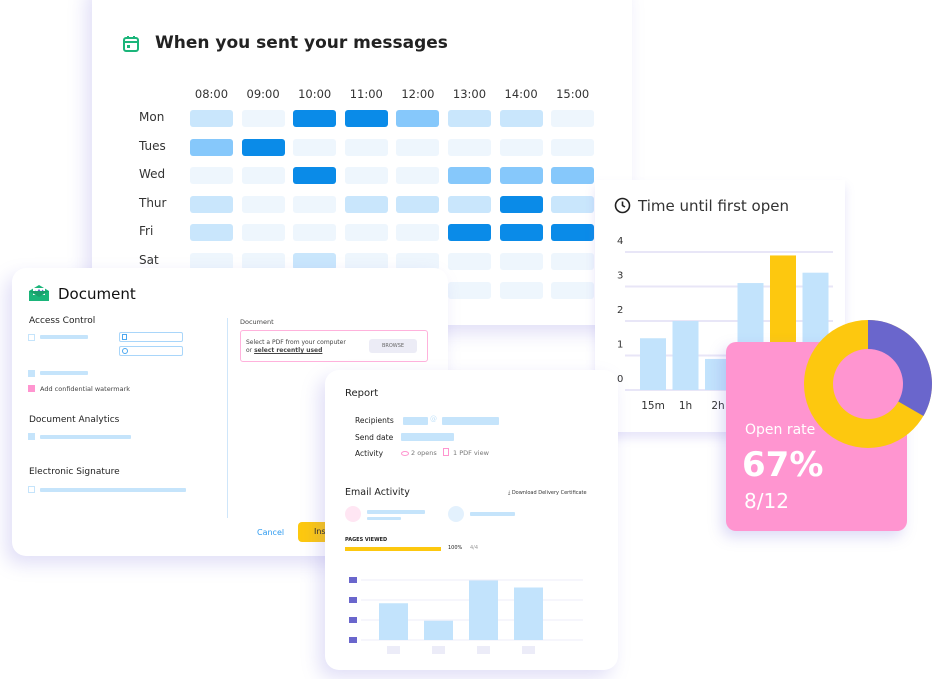 This screenshot has height=679, width=933. Describe the element at coordinates (301, 43) in the screenshot. I see `heatmap-title: When you sent your messages` at that location.